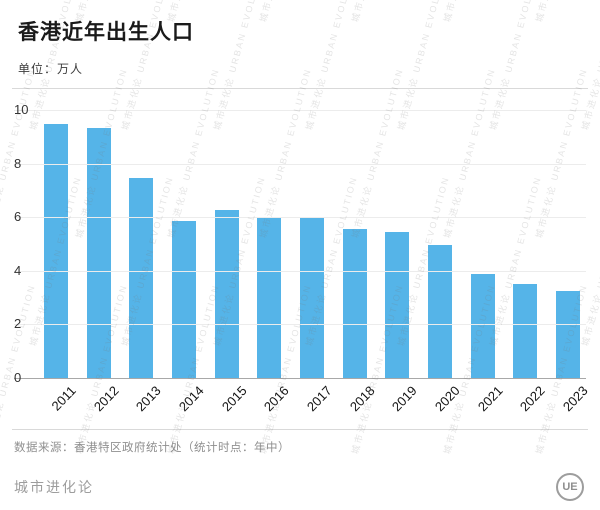  Describe the element at coordinates (18, 270) in the screenshot. I see `y-tick-label-4: 4` at that location.